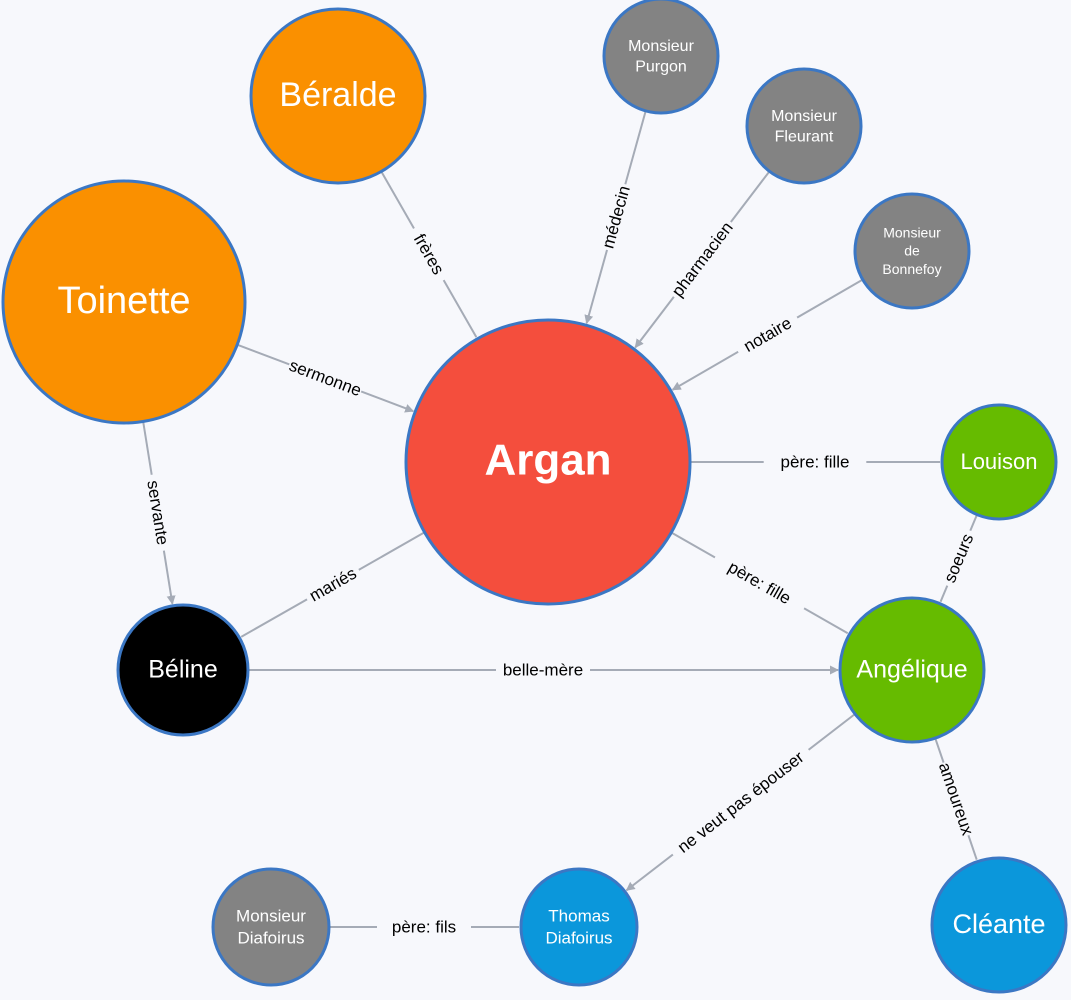 The image size is (1071, 1000). I want to click on node-louison: Louison, so click(999, 462).